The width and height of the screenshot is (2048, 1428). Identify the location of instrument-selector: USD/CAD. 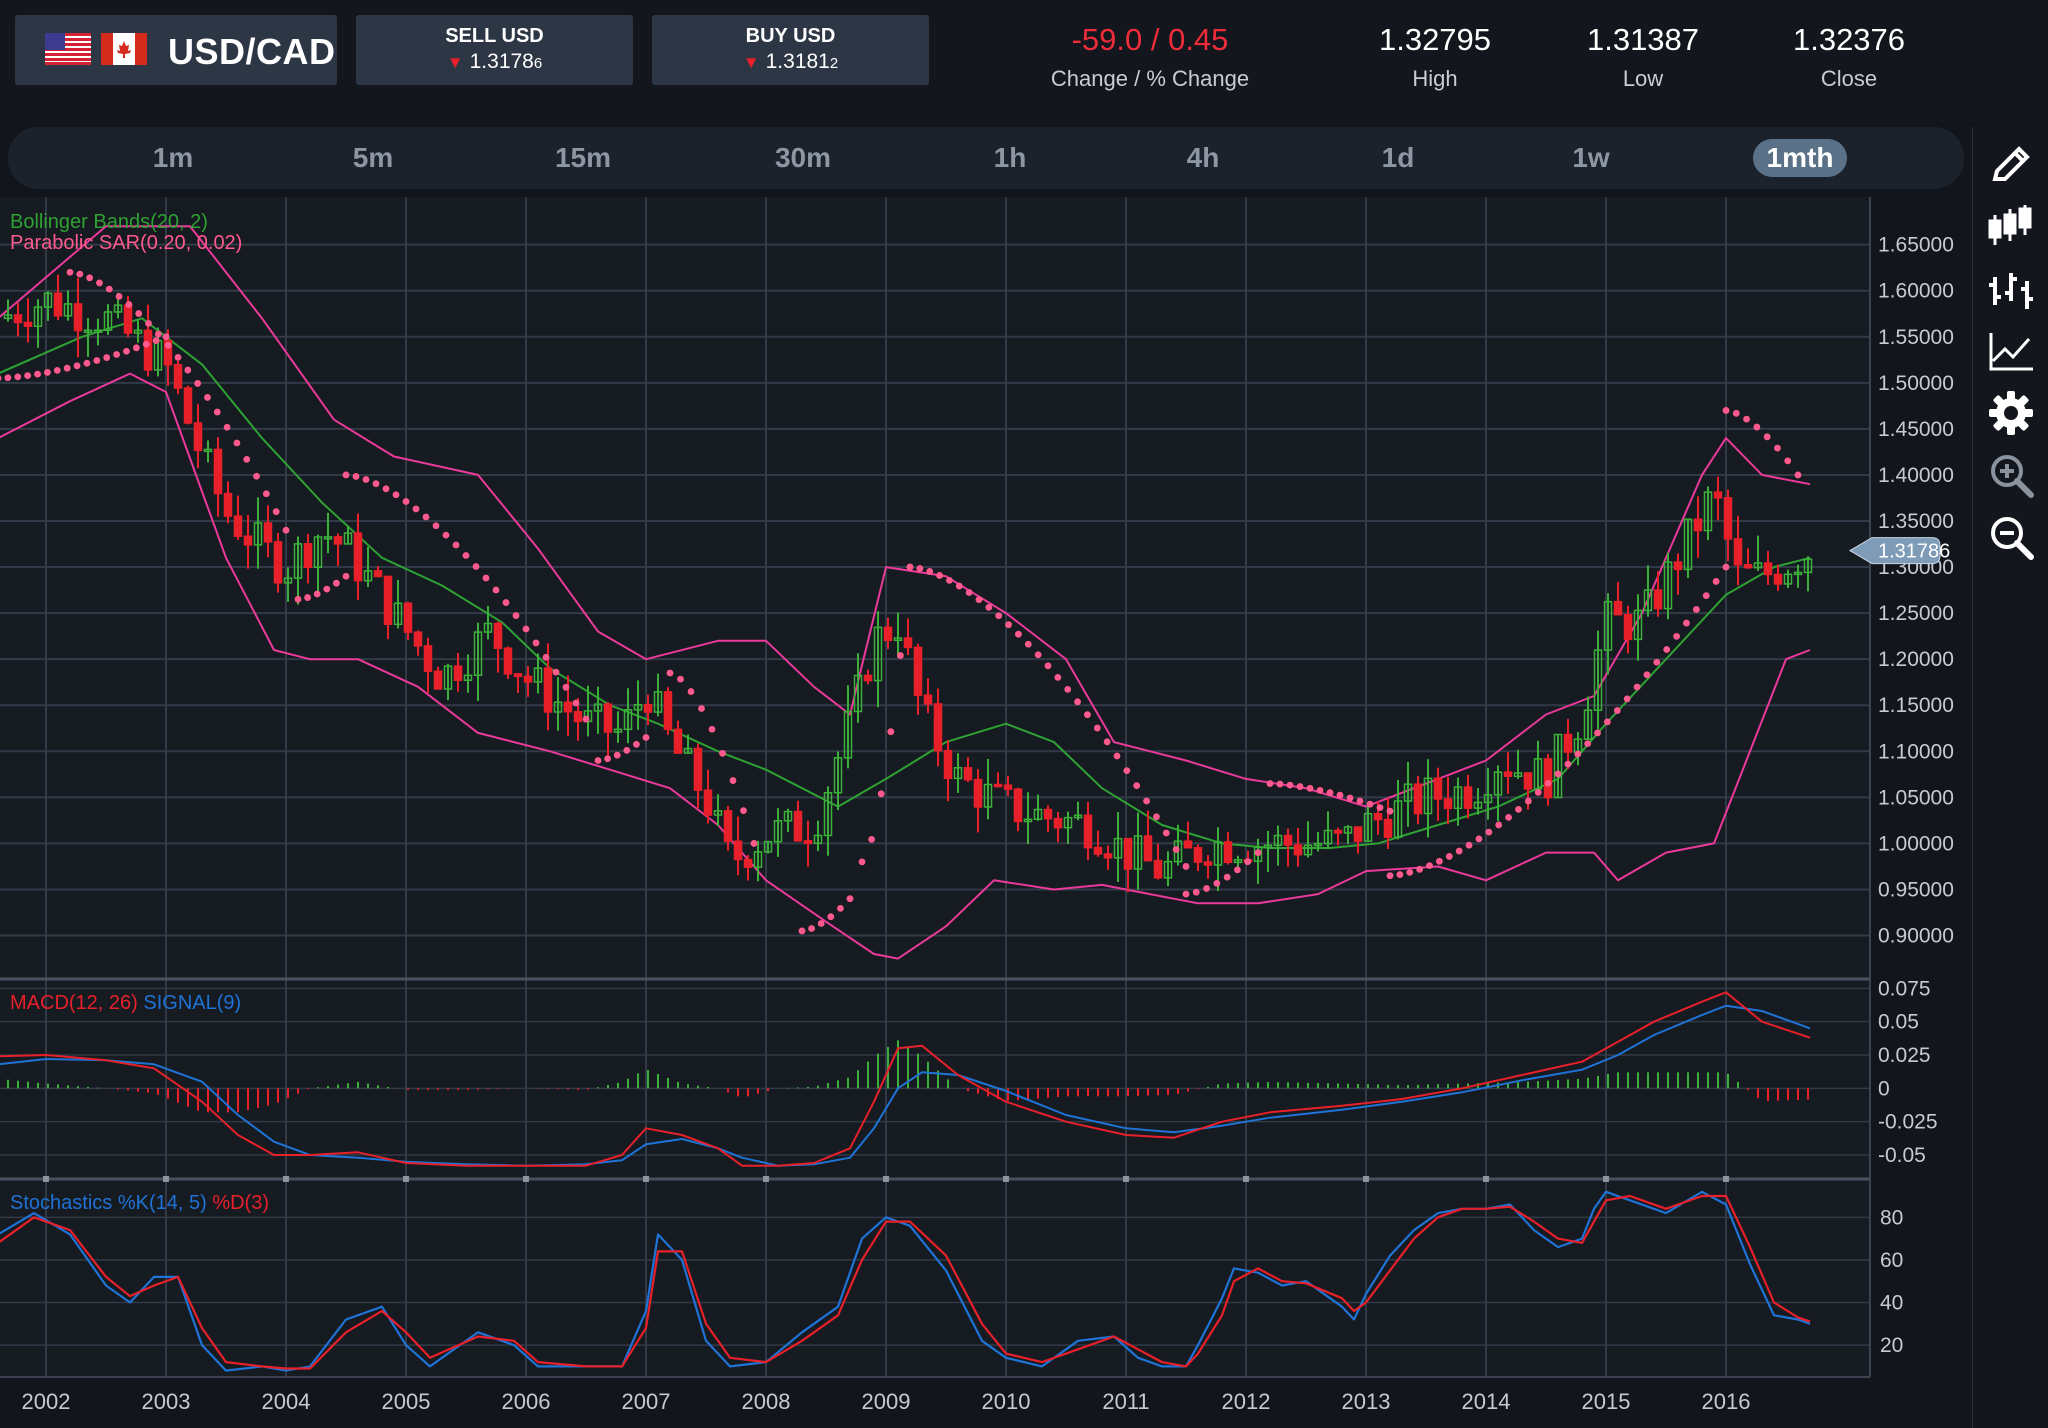
(176, 50).